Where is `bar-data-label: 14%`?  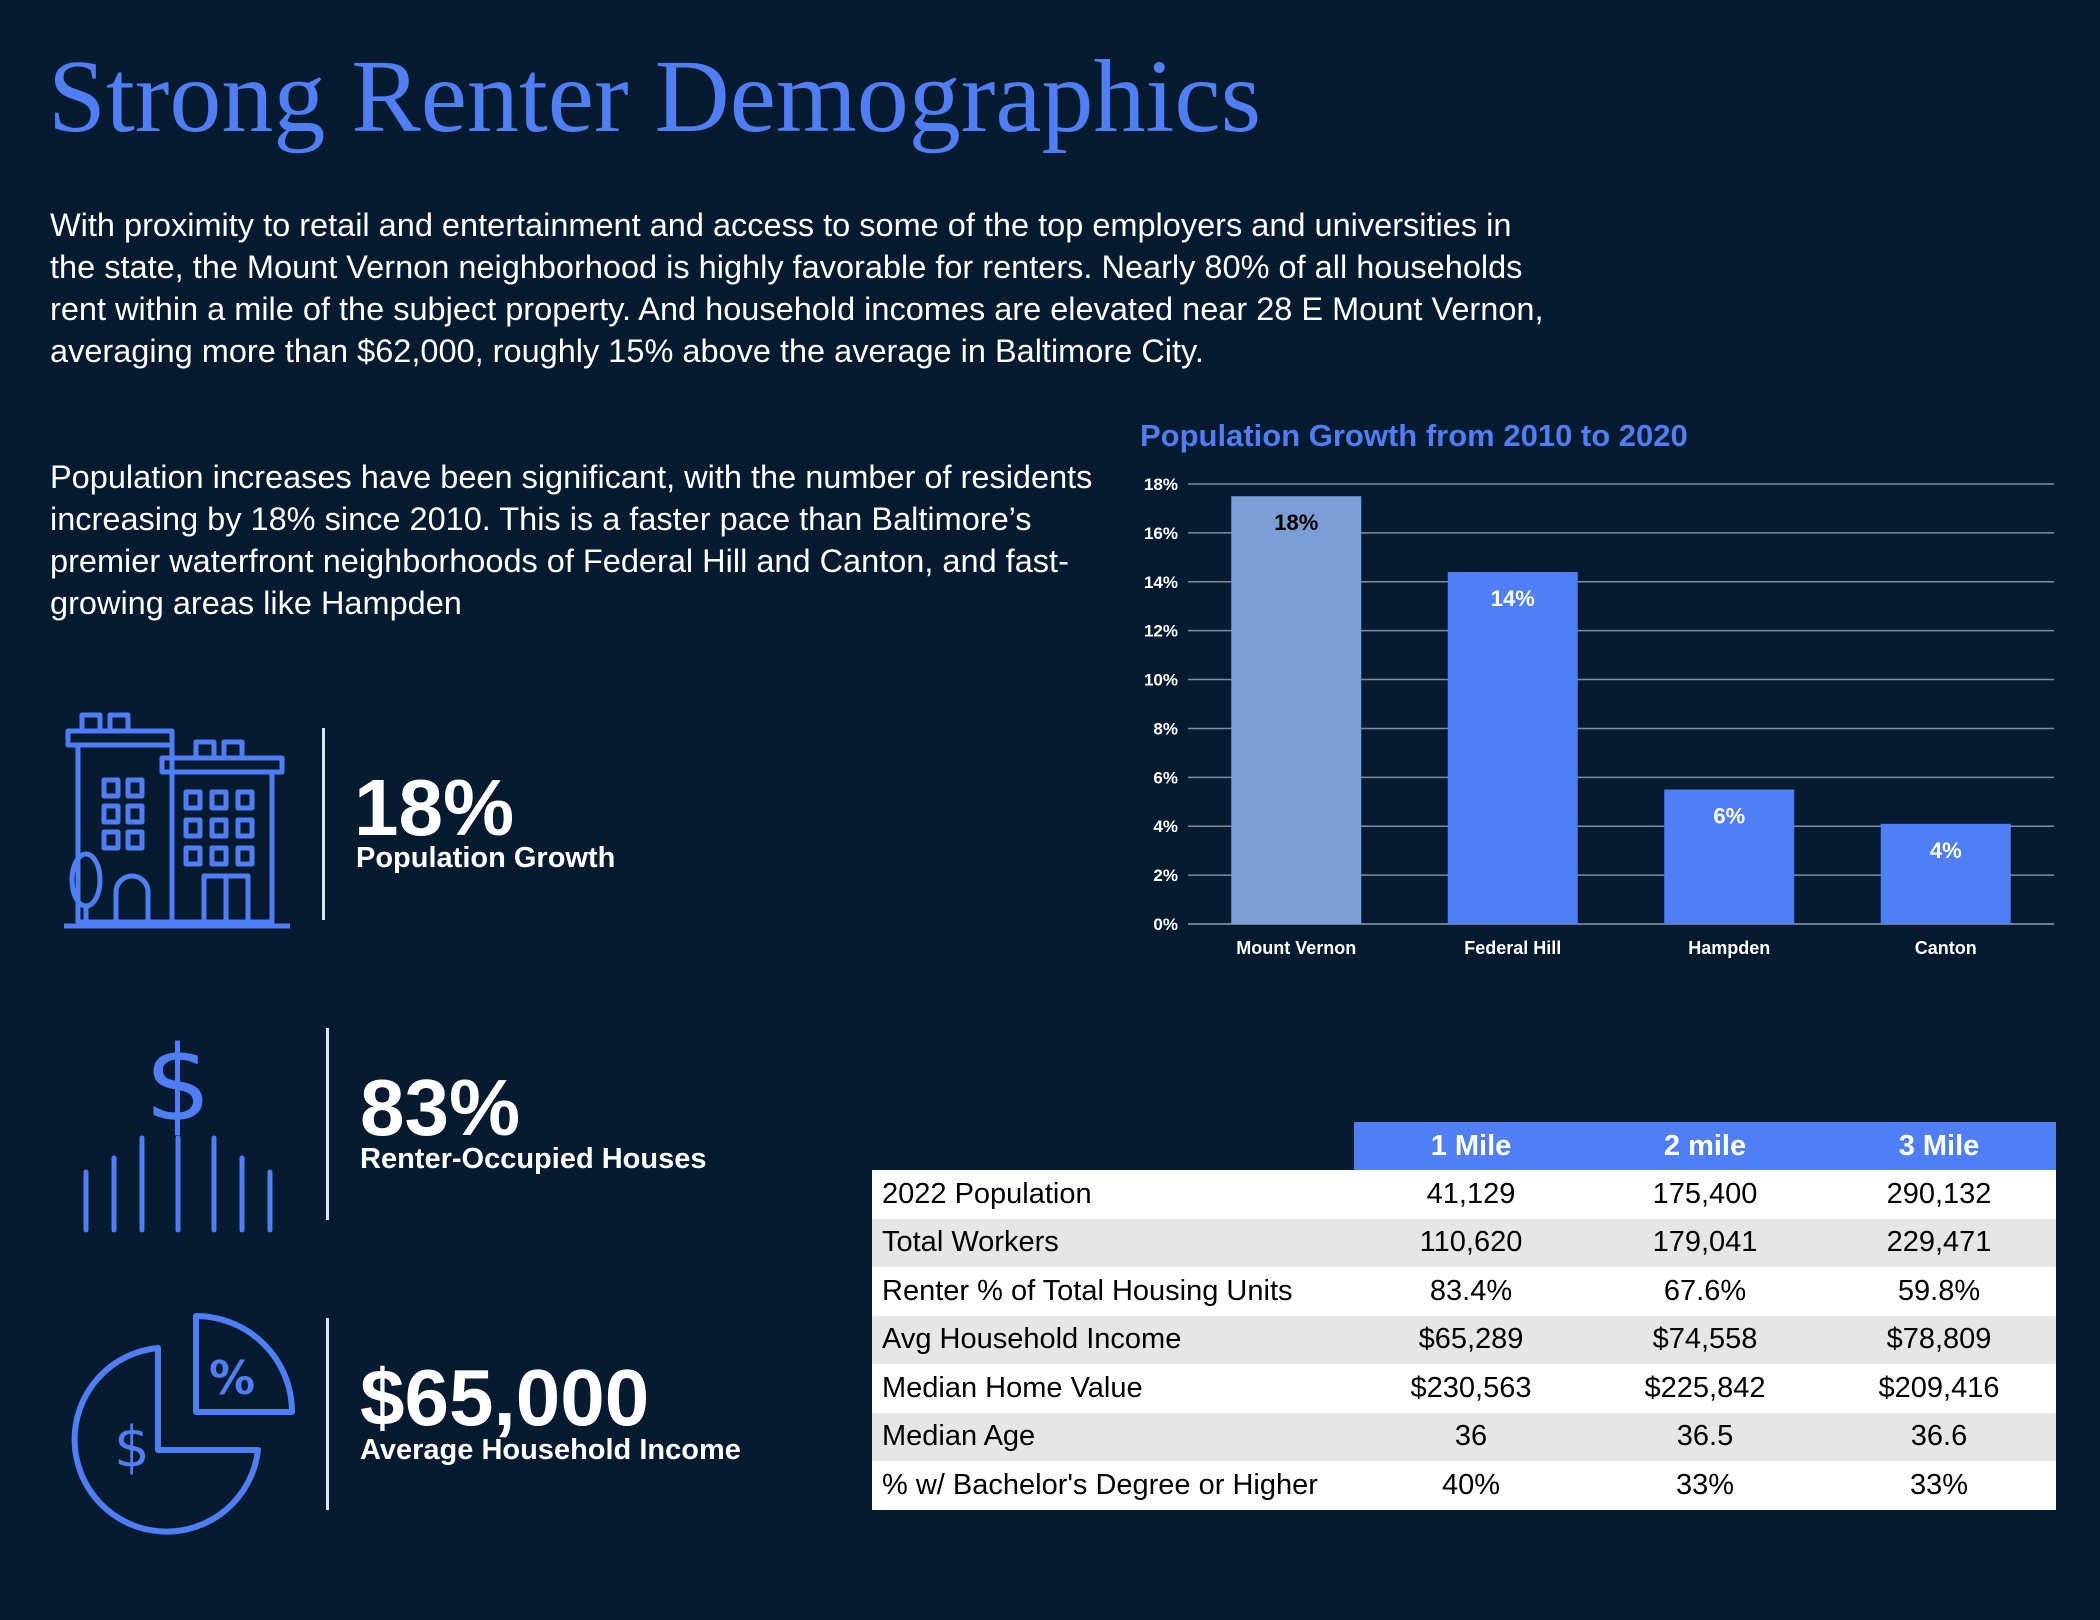
bar-data-label: 14% is located at coordinates (1513, 598).